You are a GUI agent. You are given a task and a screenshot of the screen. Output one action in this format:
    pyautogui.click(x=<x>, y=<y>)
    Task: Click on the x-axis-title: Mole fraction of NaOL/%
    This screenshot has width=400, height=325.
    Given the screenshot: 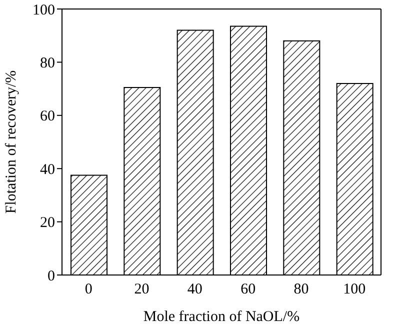 What is the action you would take?
    pyautogui.click(x=221, y=317)
    